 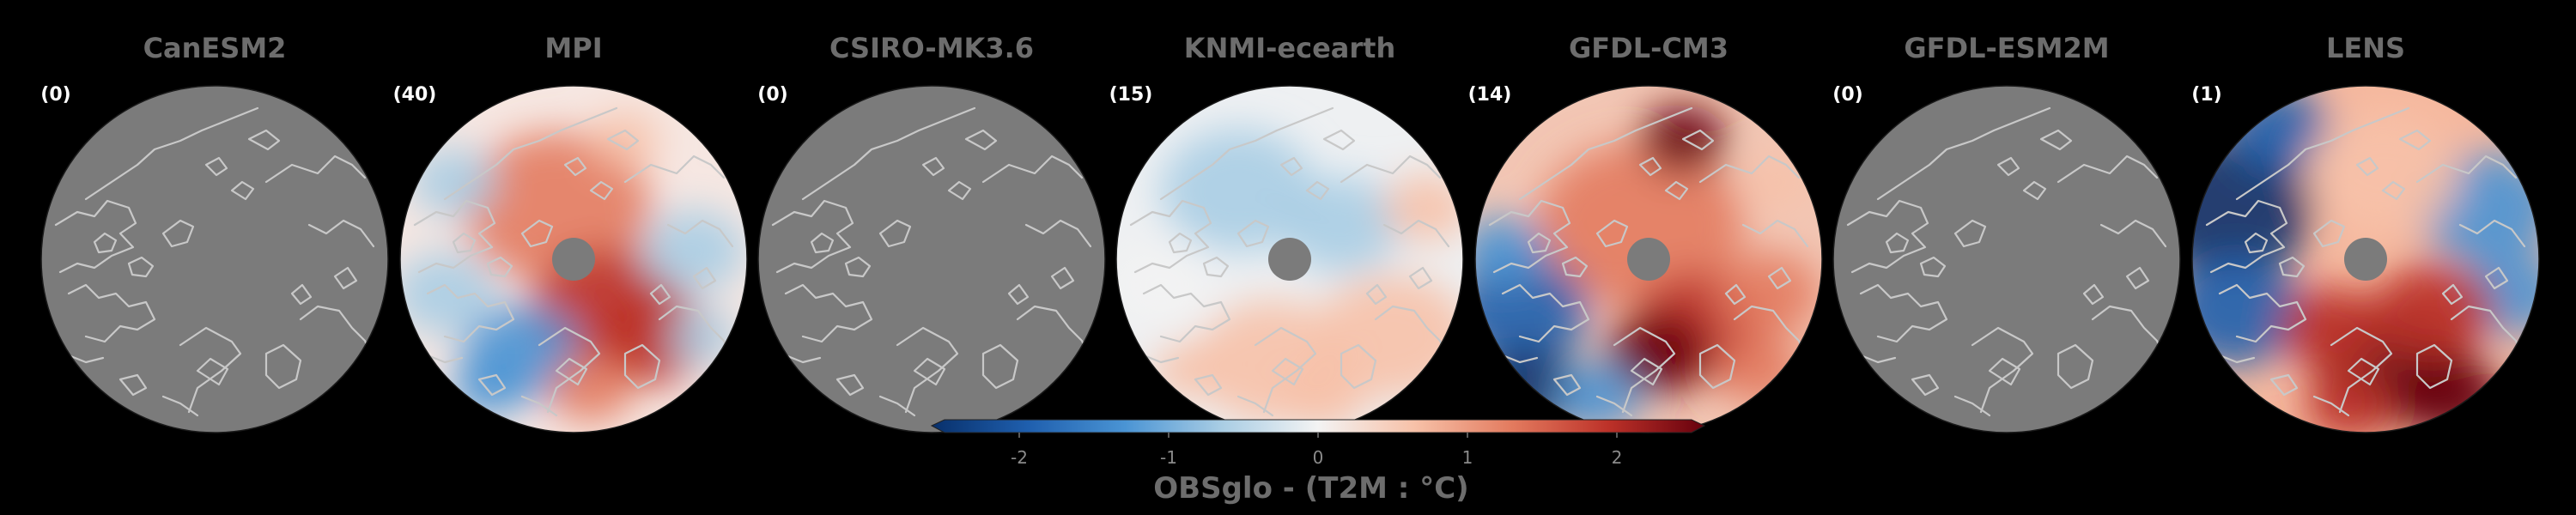 I want to click on map-panel-gfdlesm2m: GFDL-ESM2M (0), so click(x=2006, y=232).